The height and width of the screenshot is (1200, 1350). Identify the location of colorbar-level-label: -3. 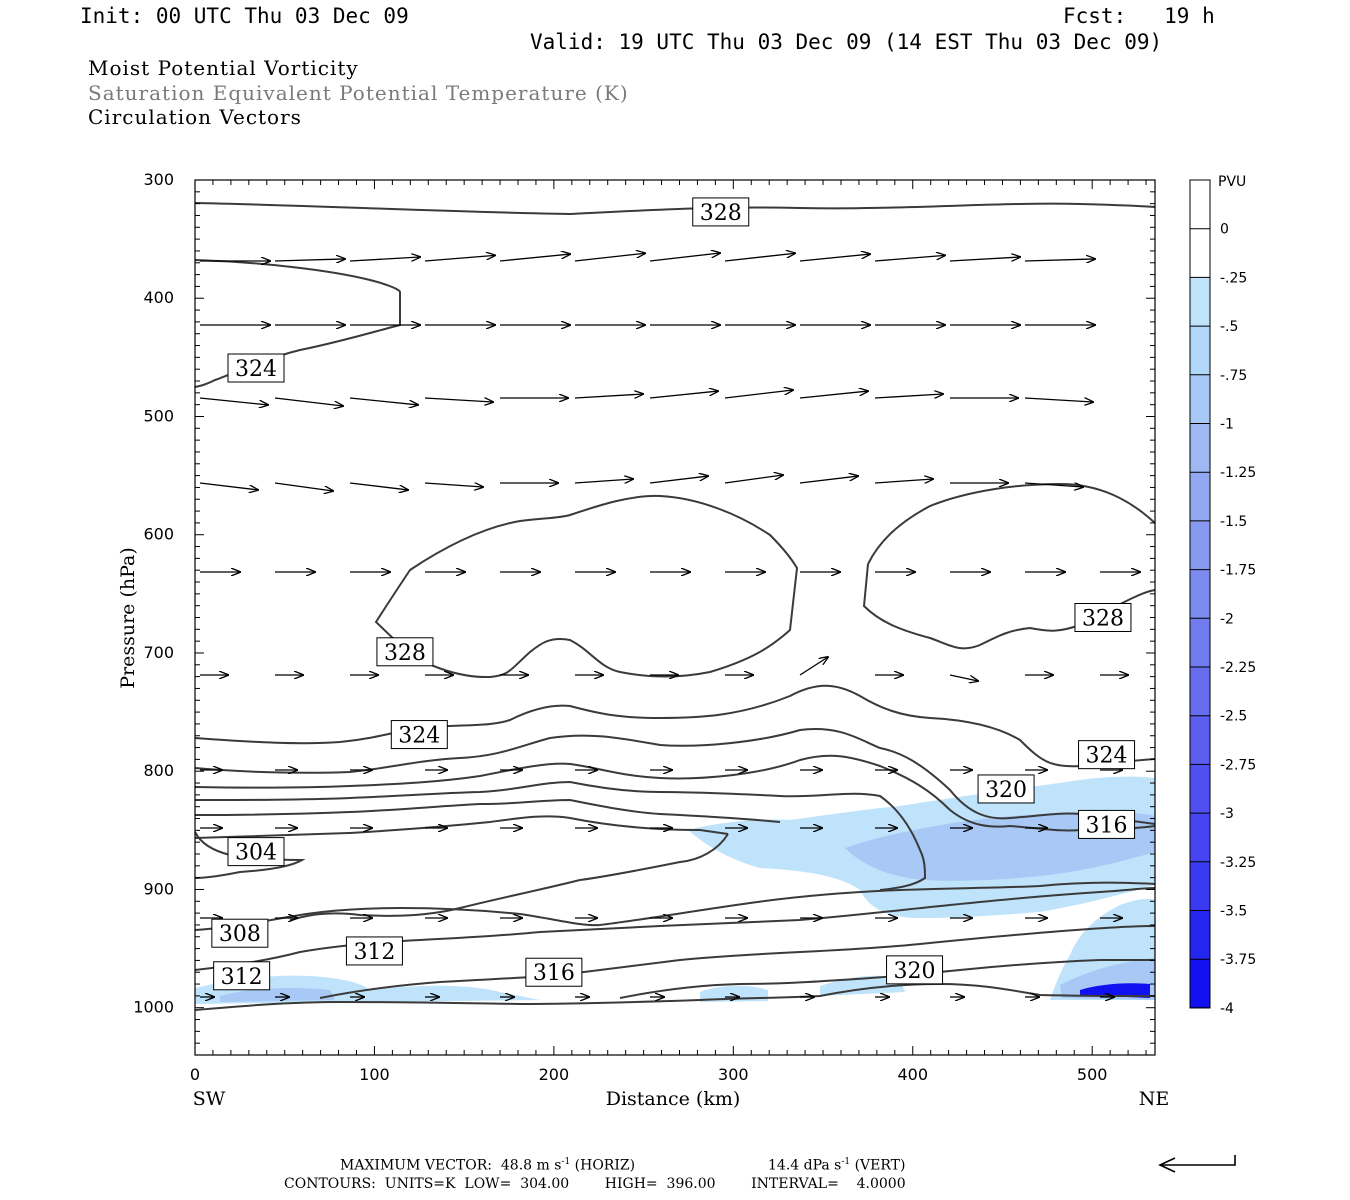
(1227, 814).